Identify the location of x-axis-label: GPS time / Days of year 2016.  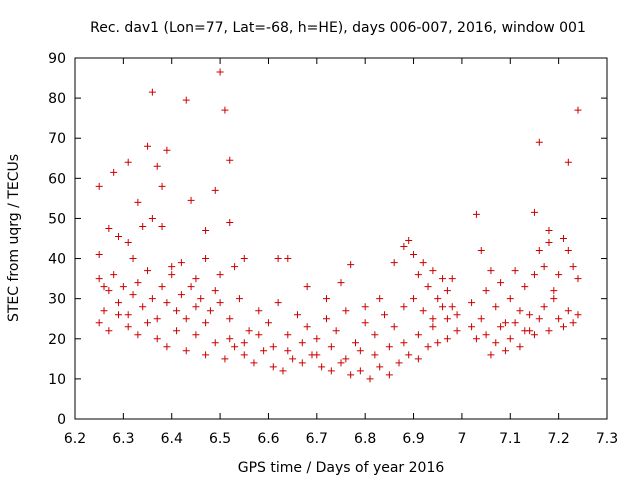
(341, 468).